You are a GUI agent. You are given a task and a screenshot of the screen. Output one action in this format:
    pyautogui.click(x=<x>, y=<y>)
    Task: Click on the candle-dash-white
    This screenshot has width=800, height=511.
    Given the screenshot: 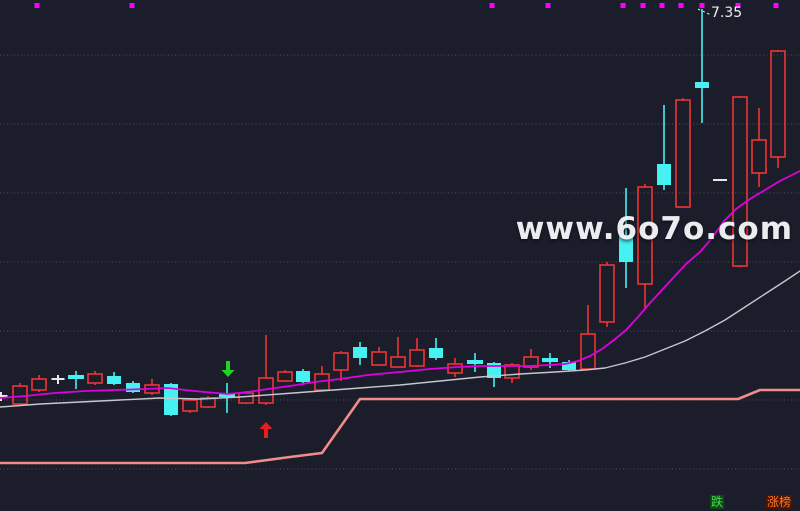 What is the action you would take?
    pyautogui.click(x=720, y=180)
    